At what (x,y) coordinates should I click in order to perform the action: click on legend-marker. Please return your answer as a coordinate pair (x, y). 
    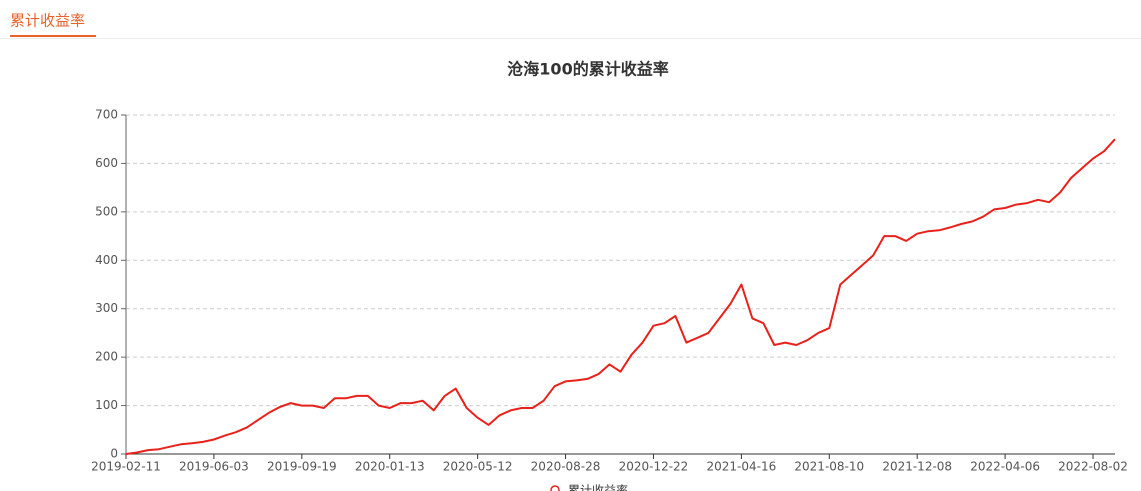
    Looking at the image, I should click on (555, 488).